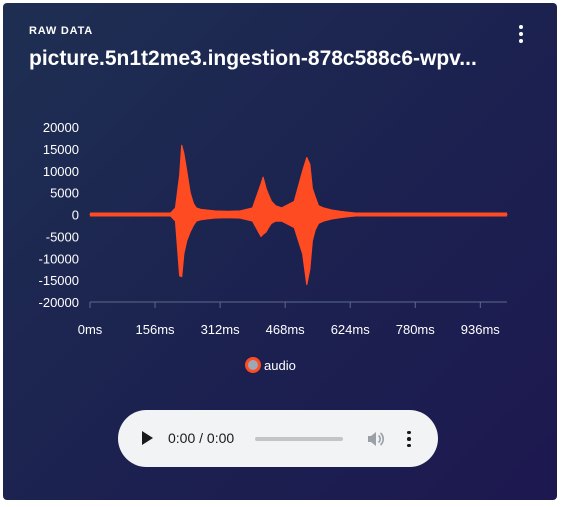 Image resolution: width=565 pixels, height=507 pixels. What do you see at coordinates (286, 329) in the screenshot?
I see `x-tick-label: 468ms` at bounding box center [286, 329].